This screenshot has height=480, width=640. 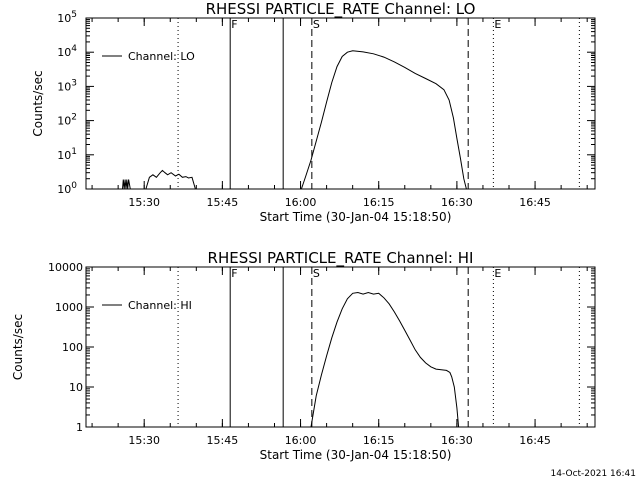 What do you see at coordinates (341, 258) in the screenshot?
I see `chart-title: RHESSI PARTICLE_RATE Channel: HI` at bounding box center [341, 258].